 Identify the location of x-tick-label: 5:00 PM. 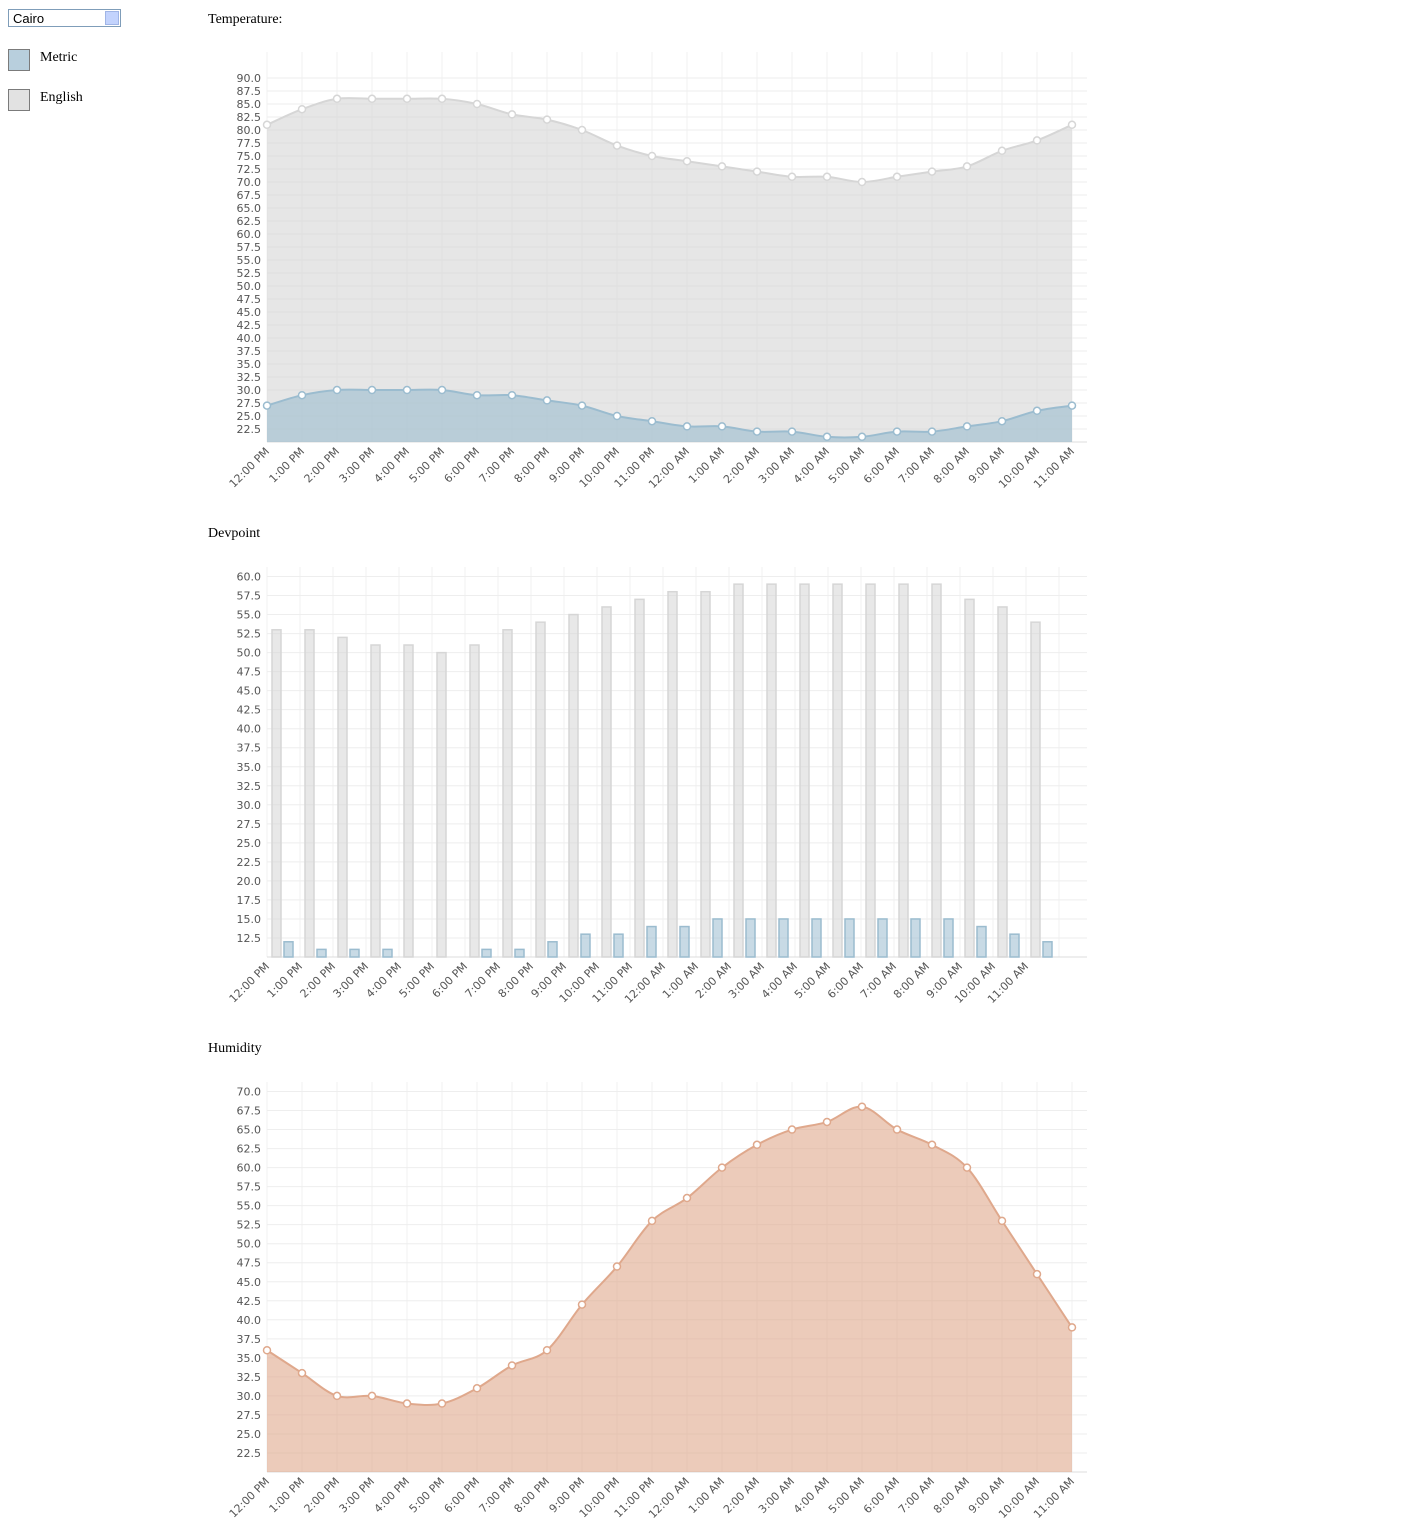
(417, 980).